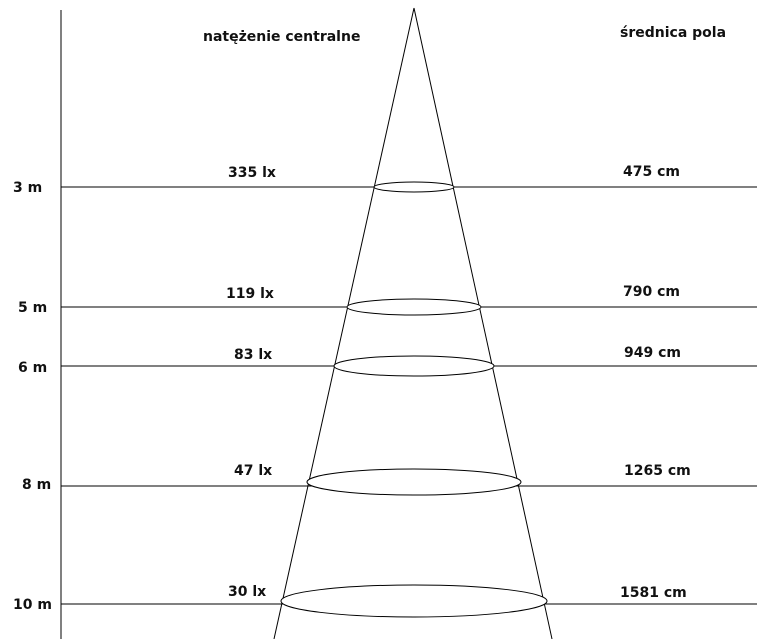 Image resolution: width=757 pixels, height=639 pixels. Describe the element at coordinates (32, 605) in the screenshot. I see `distance-label: 10 m` at that location.